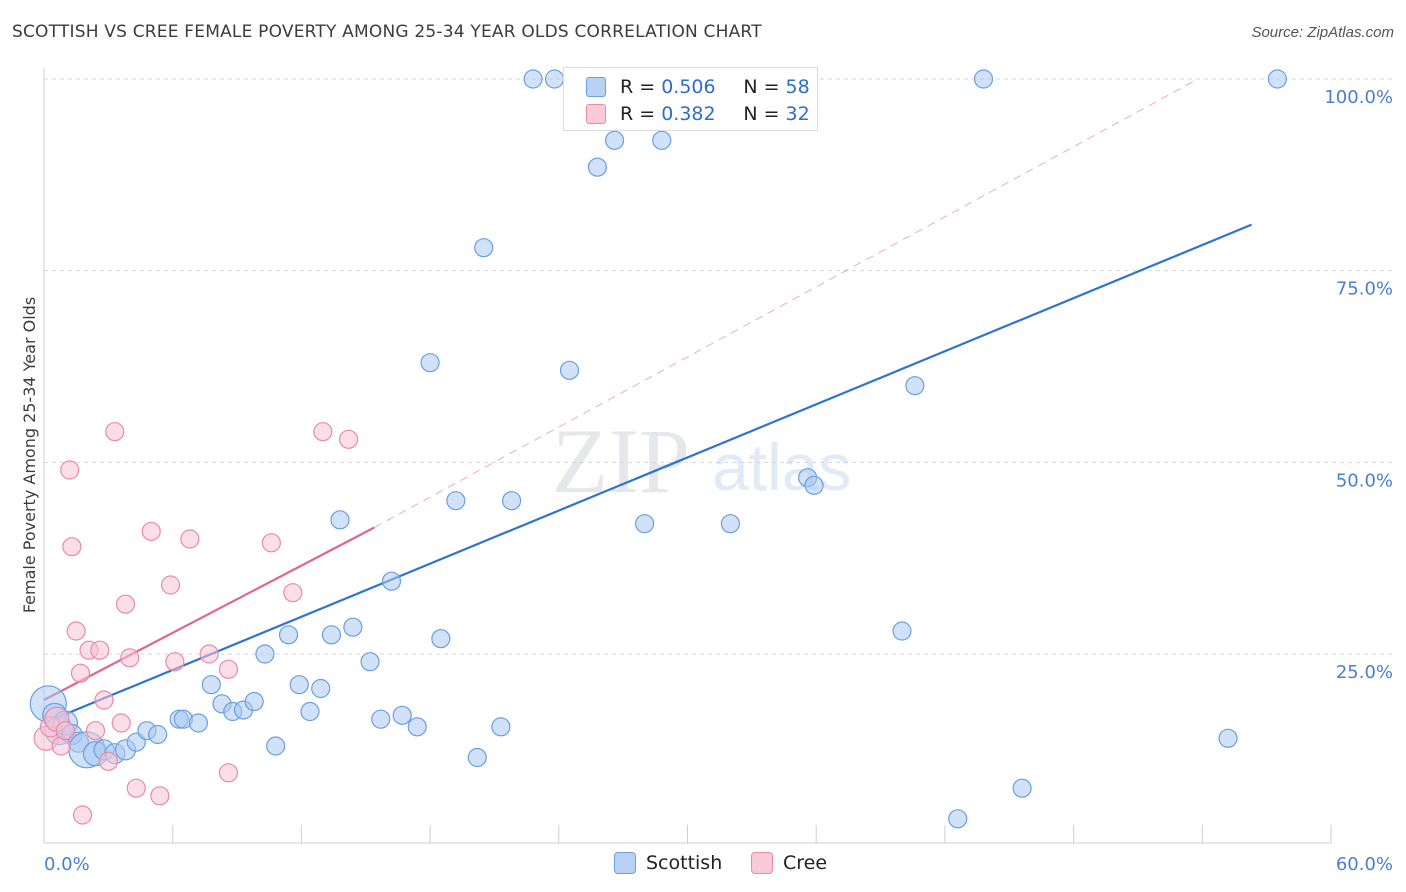  I want to click on legend-row-cree: R = 0.382 N = 32, so click(698, 114).